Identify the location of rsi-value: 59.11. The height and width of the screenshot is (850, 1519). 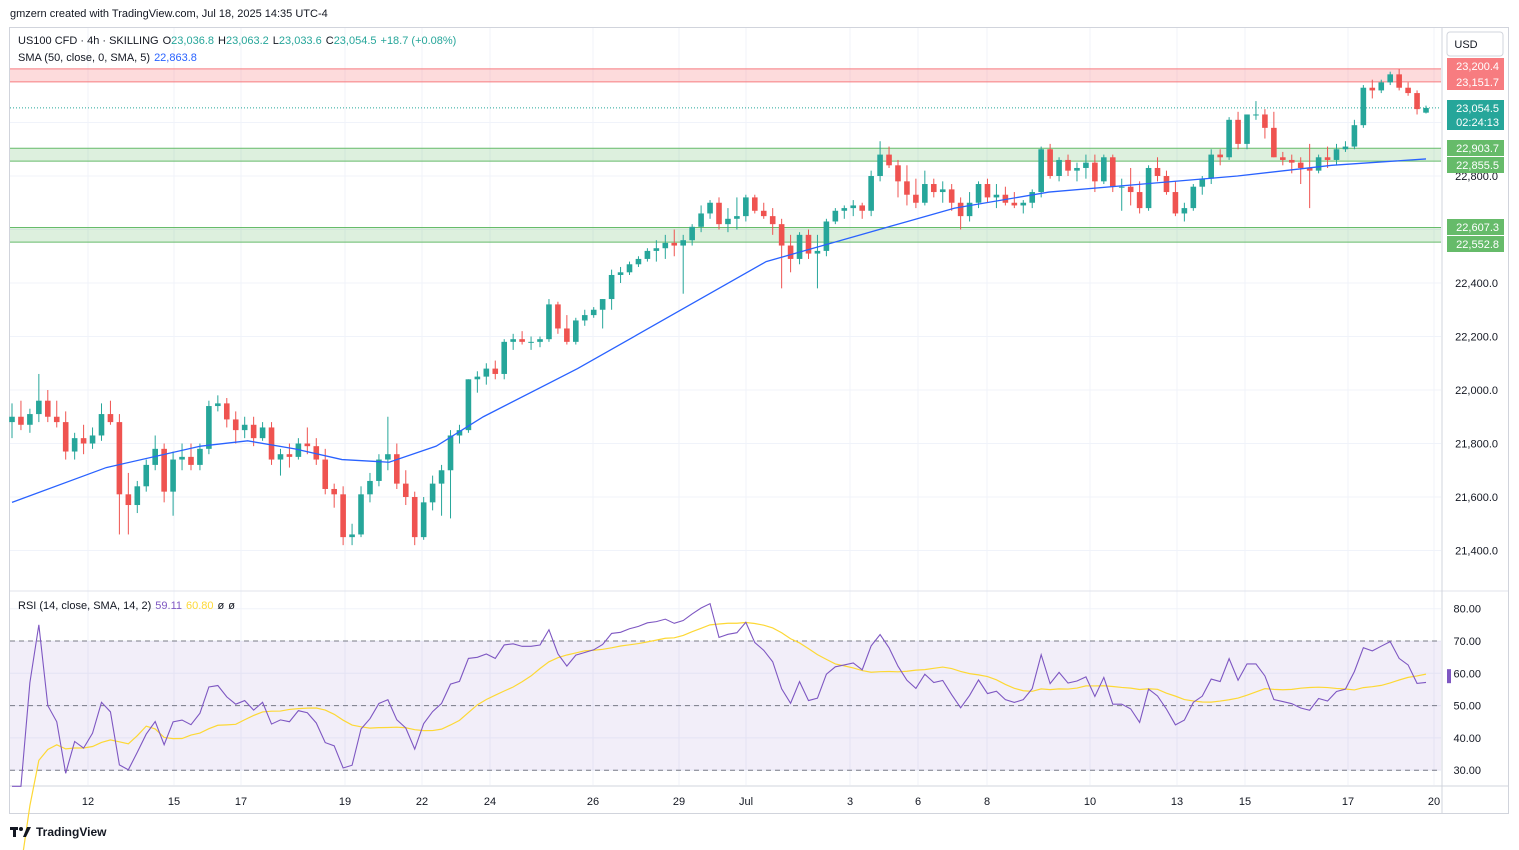
(168, 606).